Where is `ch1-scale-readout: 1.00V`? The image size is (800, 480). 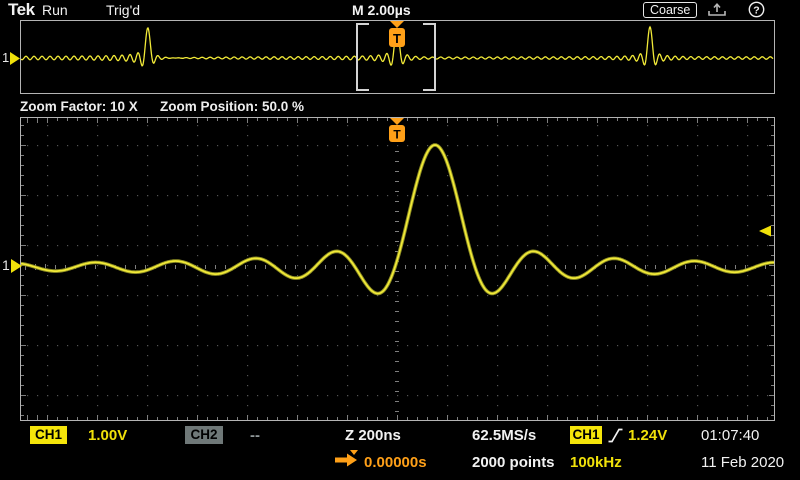
ch1-scale-readout: 1.00V is located at coordinates (108, 435).